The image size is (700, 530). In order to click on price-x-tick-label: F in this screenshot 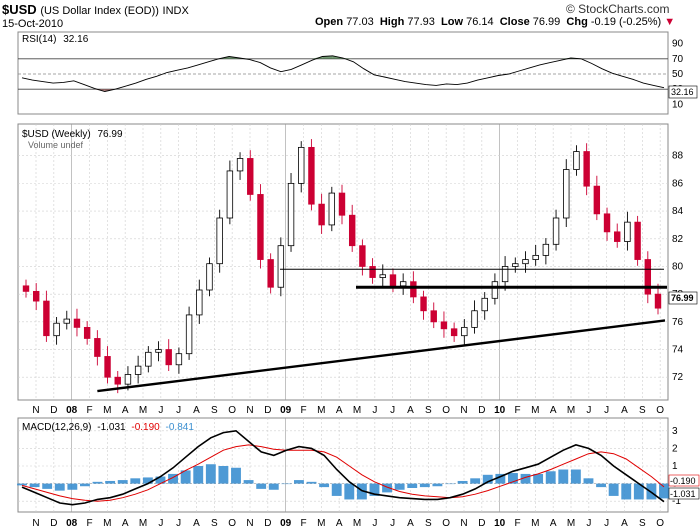, I will do `click(89, 410)`.